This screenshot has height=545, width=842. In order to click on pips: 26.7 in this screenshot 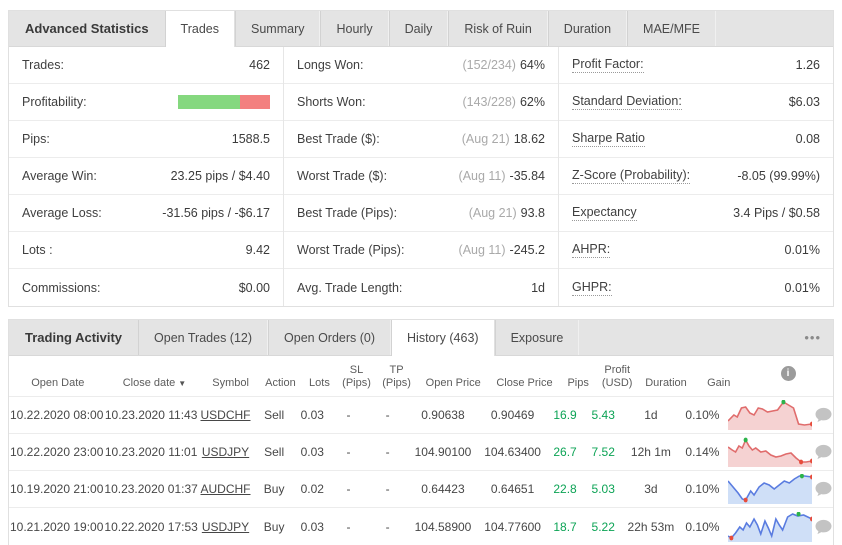, I will do `click(565, 452)`.